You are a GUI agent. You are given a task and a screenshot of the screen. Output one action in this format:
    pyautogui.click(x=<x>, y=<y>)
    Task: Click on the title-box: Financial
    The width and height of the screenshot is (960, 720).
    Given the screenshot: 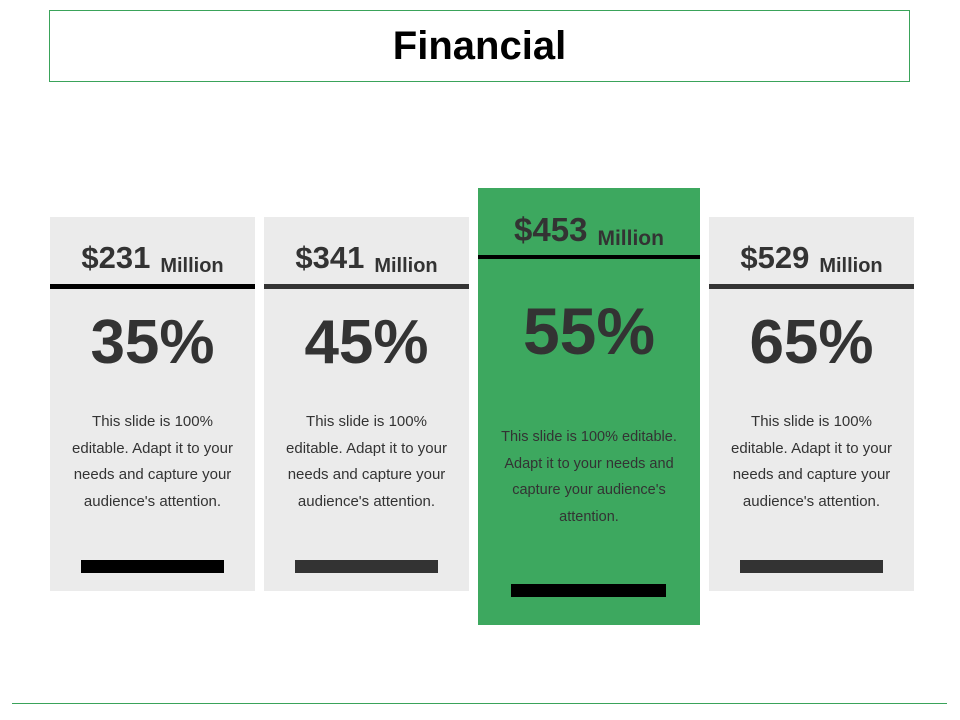 What is the action you would take?
    pyautogui.click(x=479, y=46)
    